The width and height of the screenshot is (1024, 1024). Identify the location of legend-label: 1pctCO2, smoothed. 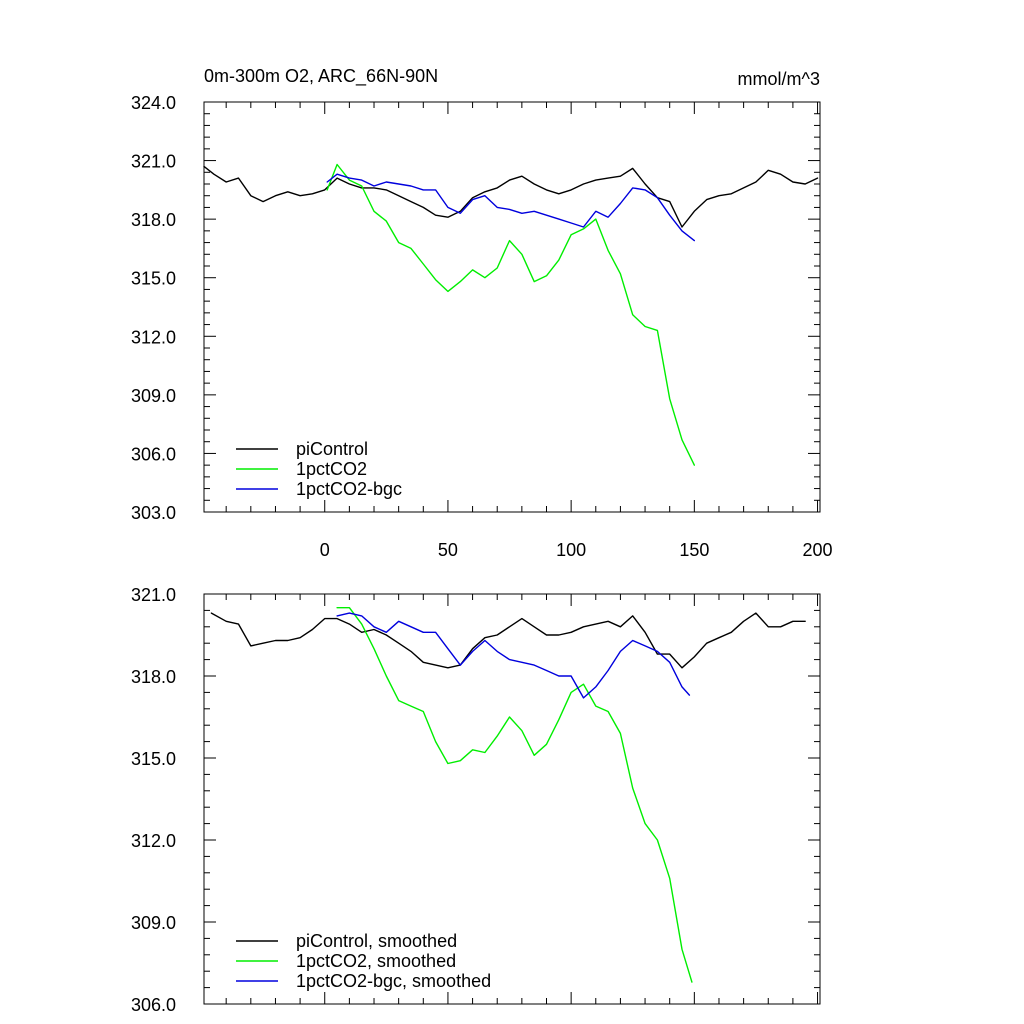
(376, 961).